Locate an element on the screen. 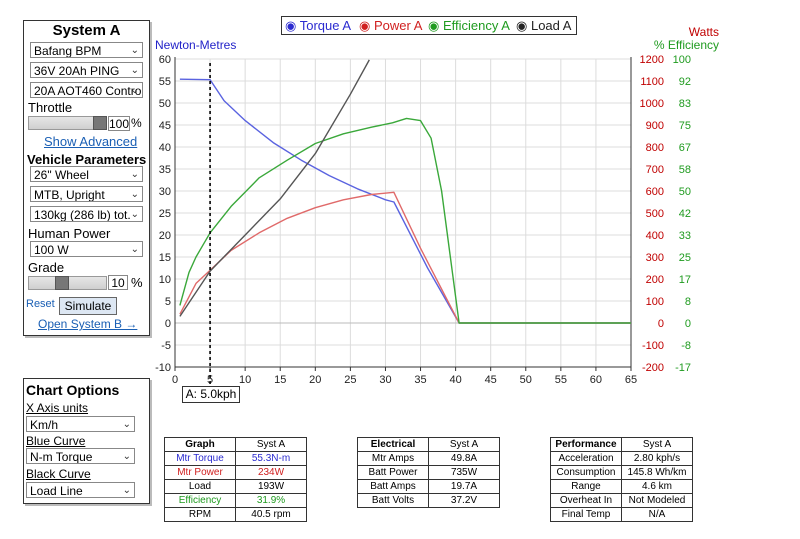  black-curve-label: Black Curve is located at coordinates (58, 474).